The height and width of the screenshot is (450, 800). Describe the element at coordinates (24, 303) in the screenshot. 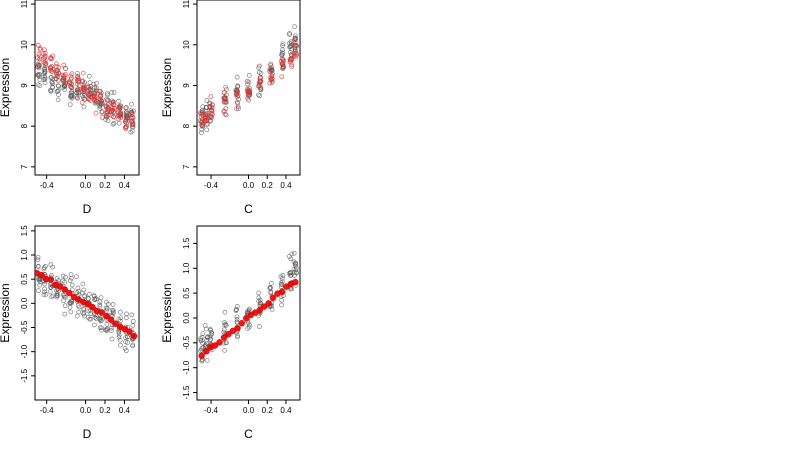

I see `y-tick-label: 0.0` at that location.